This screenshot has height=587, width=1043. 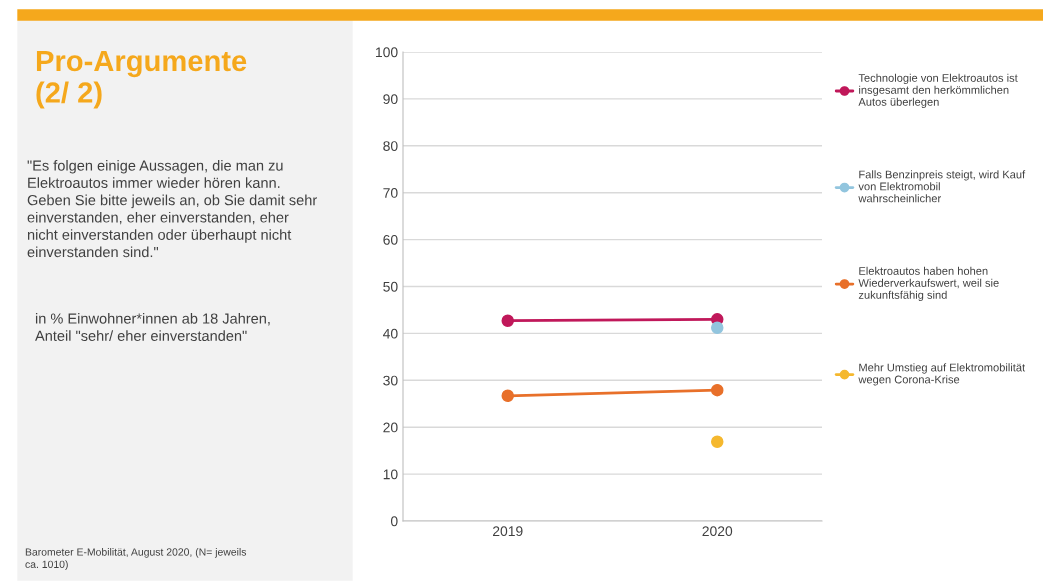 I want to click on legend-label: Falls Benzinpreis steigt, wird Kauf von Elektromobil wahrscheinlicher, so click(x=942, y=186).